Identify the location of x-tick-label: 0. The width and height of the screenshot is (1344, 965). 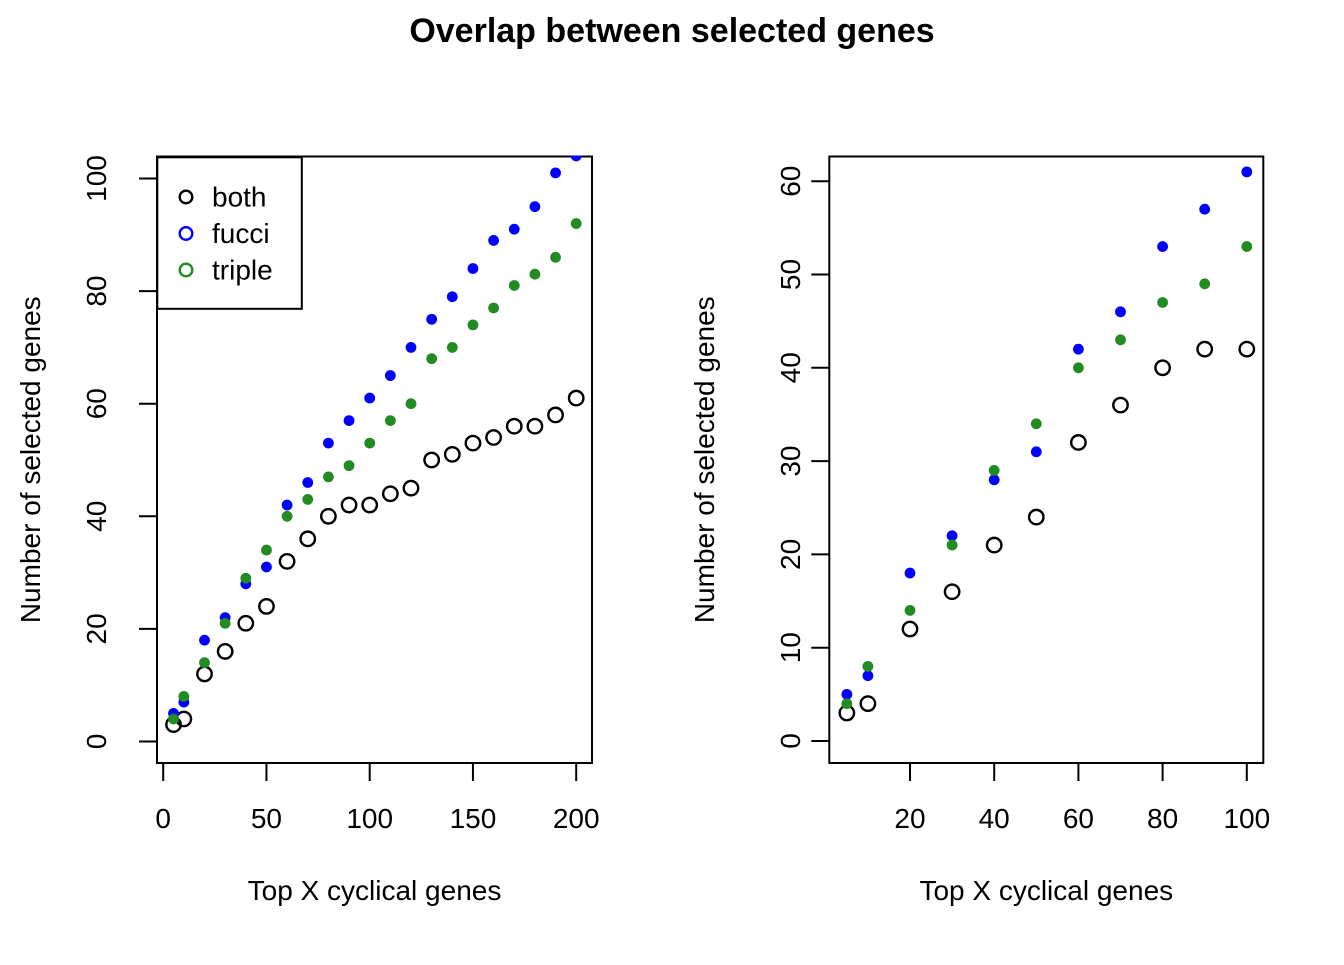
(163, 818).